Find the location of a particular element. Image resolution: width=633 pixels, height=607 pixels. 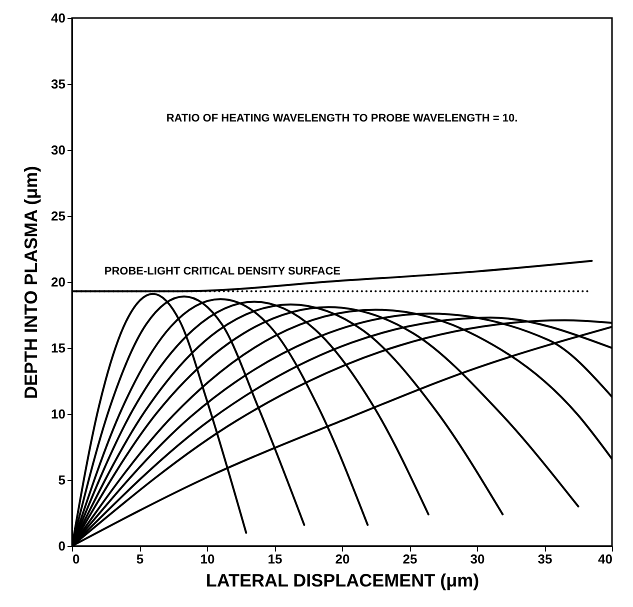

x-tick-label: 15 is located at coordinates (275, 559).